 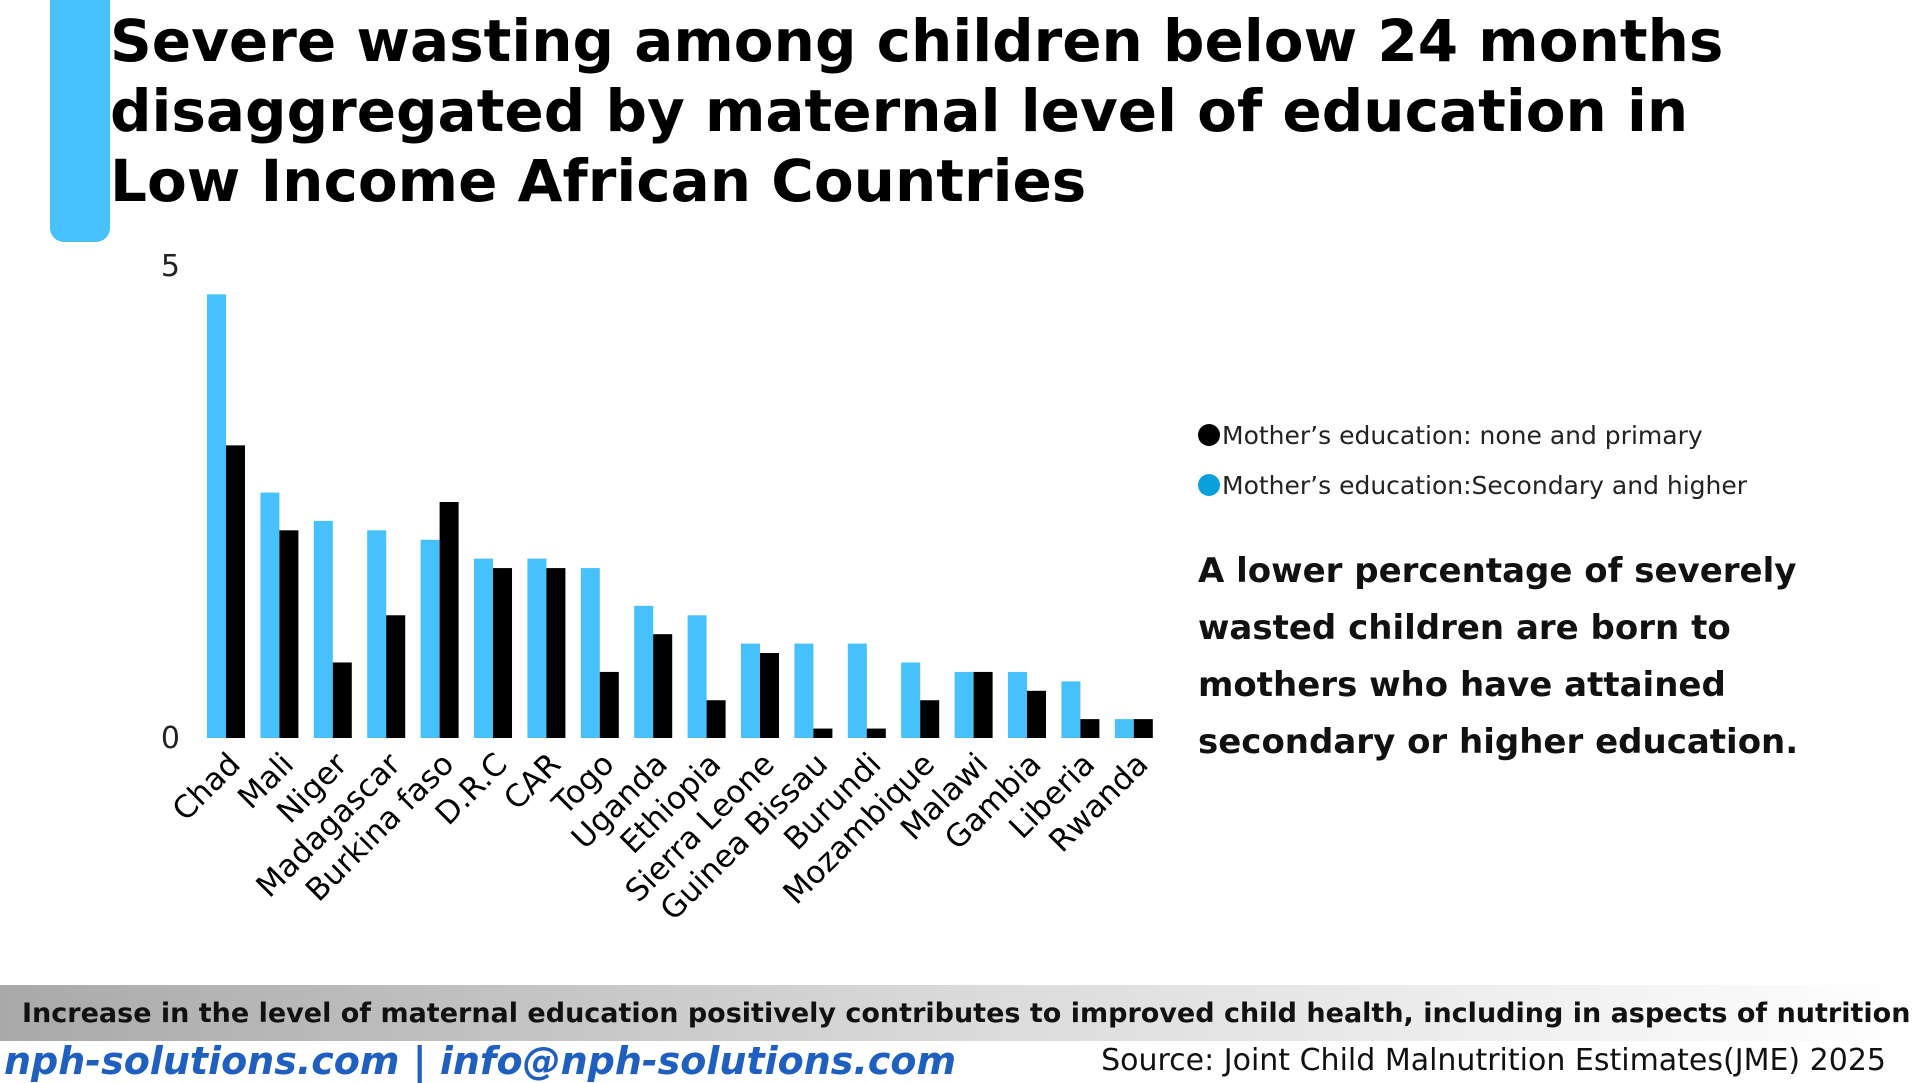 What do you see at coordinates (170, 738) in the screenshot?
I see `y-tick-label: 0` at bounding box center [170, 738].